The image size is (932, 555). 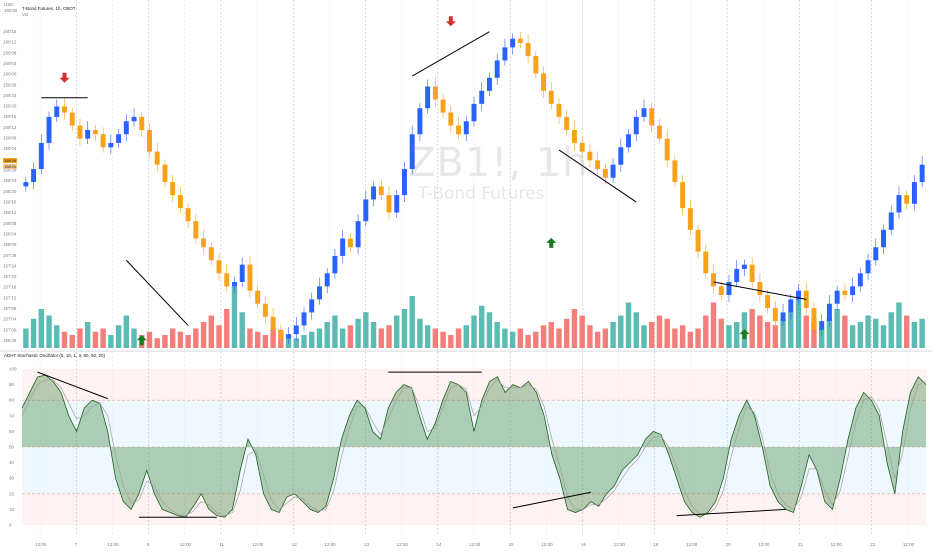 What do you see at coordinates (12, 462) in the screenshot?
I see `osc-tick-label: 40` at bounding box center [12, 462].